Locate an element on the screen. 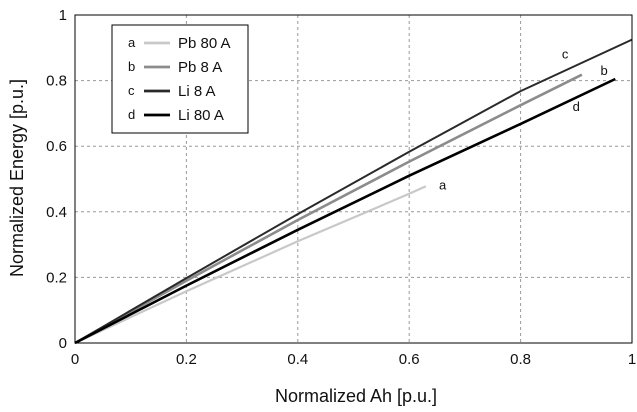  x-tick-label: 0 is located at coordinates (75, 359).